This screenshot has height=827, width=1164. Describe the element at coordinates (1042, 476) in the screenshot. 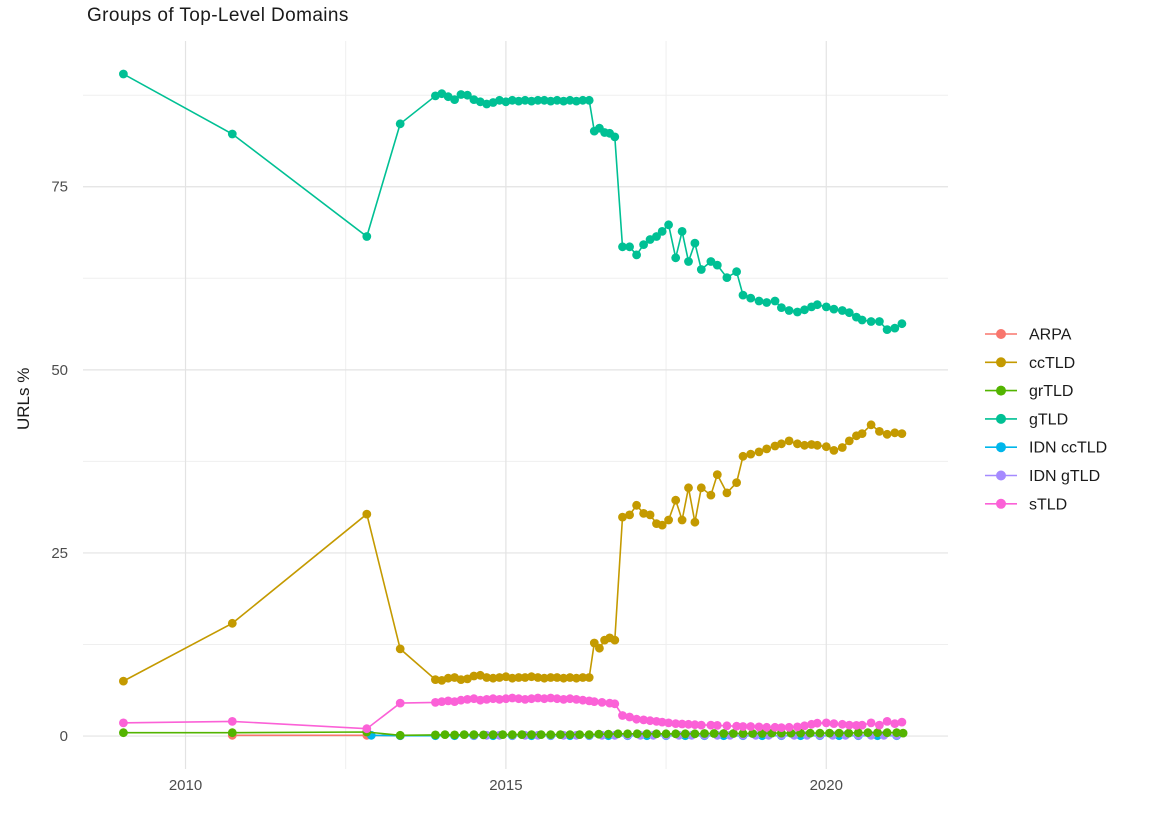

I see `legend-item-idn-gtld: IDN gTLD` at that location.